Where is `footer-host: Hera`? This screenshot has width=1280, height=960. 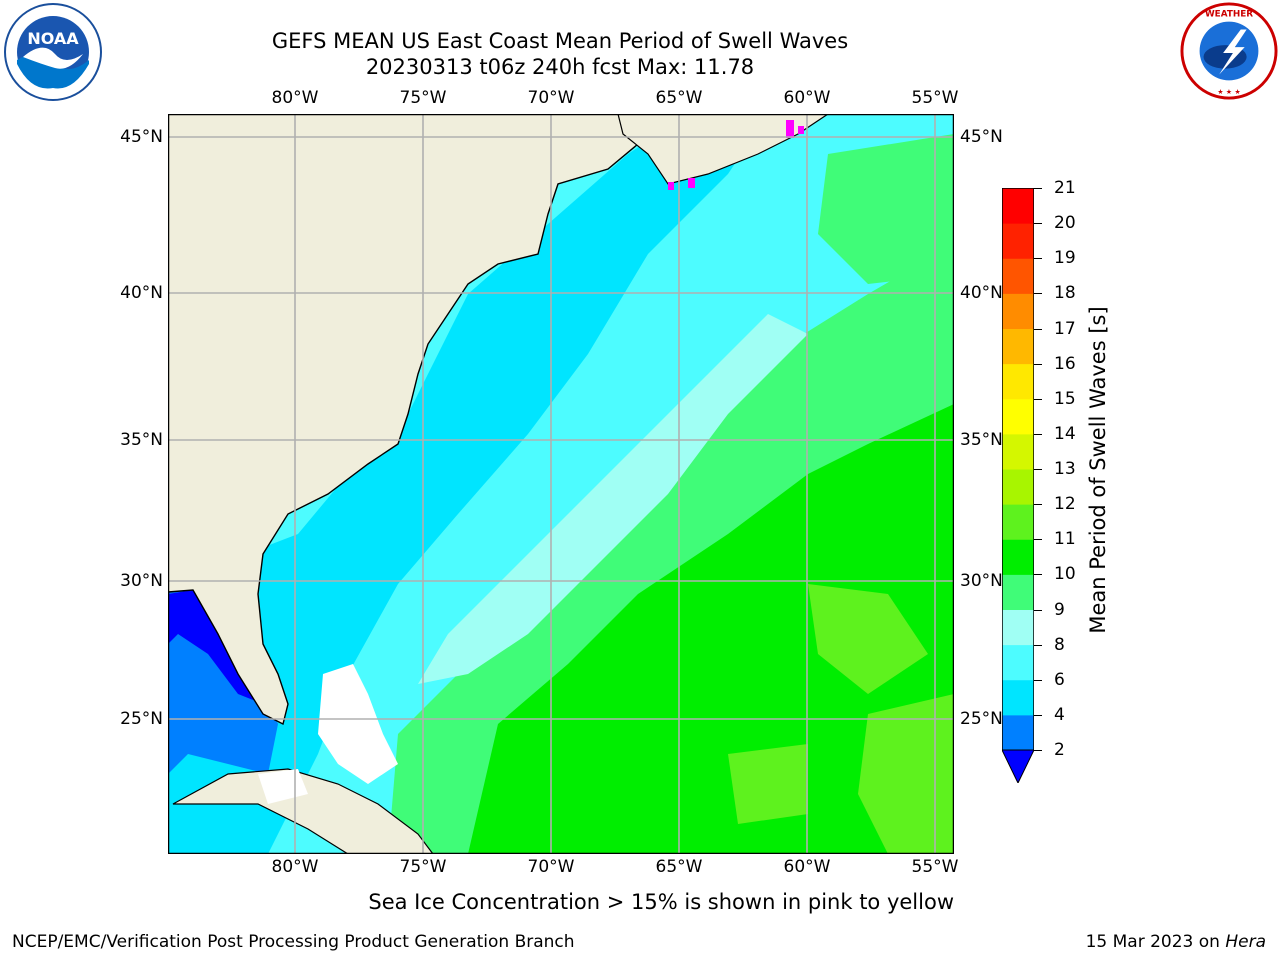
footer-host: Hera is located at coordinates (1245, 942).